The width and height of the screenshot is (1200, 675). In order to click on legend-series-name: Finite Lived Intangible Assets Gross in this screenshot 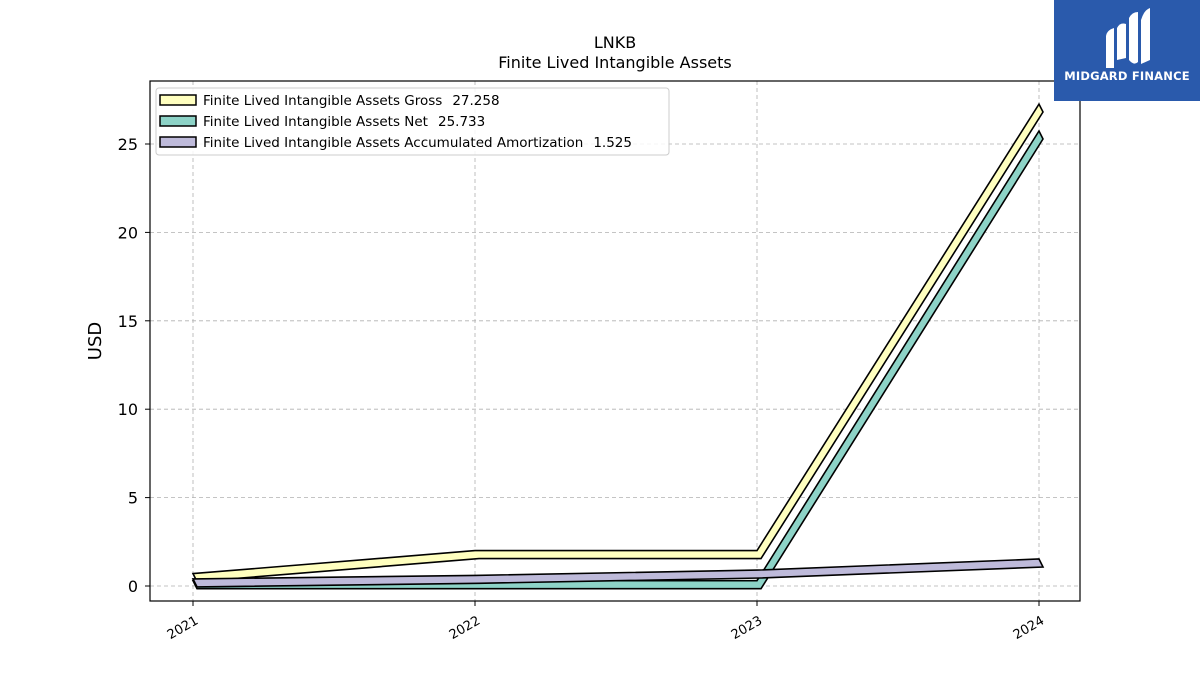, I will do `click(322, 101)`.